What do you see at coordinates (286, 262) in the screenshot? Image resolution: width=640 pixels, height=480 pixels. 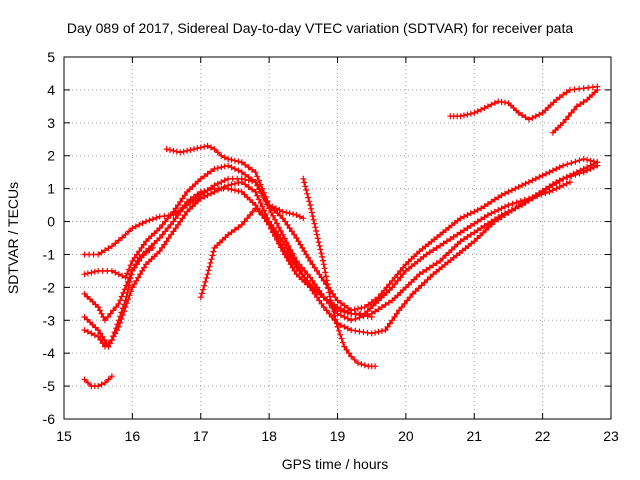 I see `series-s8` at bounding box center [286, 262].